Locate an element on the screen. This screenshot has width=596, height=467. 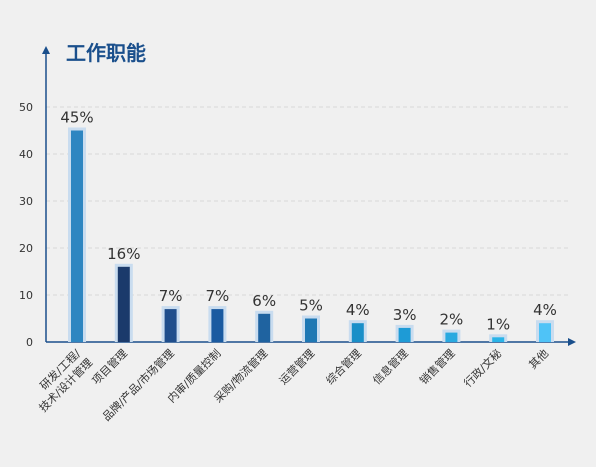
data-label: 45% is located at coordinates (76, 118).